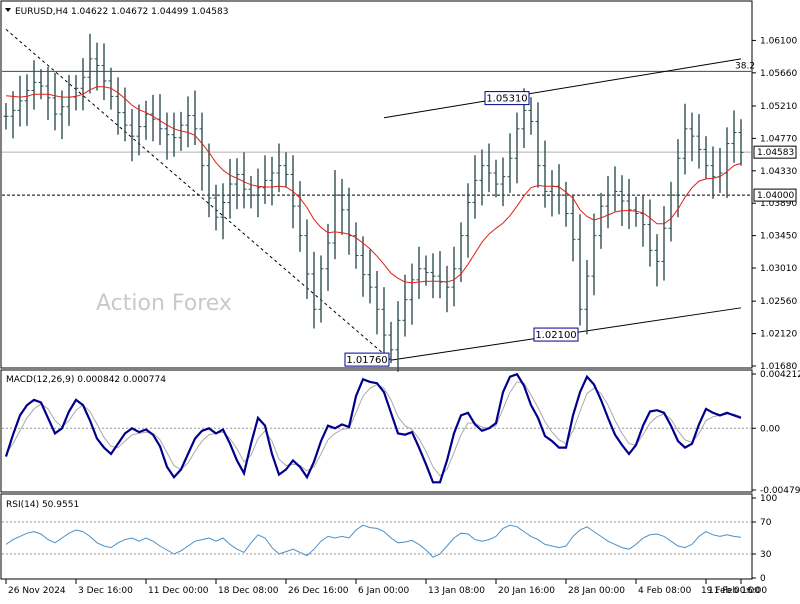 The width and height of the screenshot is (800, 604). What do you see at coordinates (745, 66) in the screenshot?
I see `fib-label: 38.2` at bounding box center [745, 66].